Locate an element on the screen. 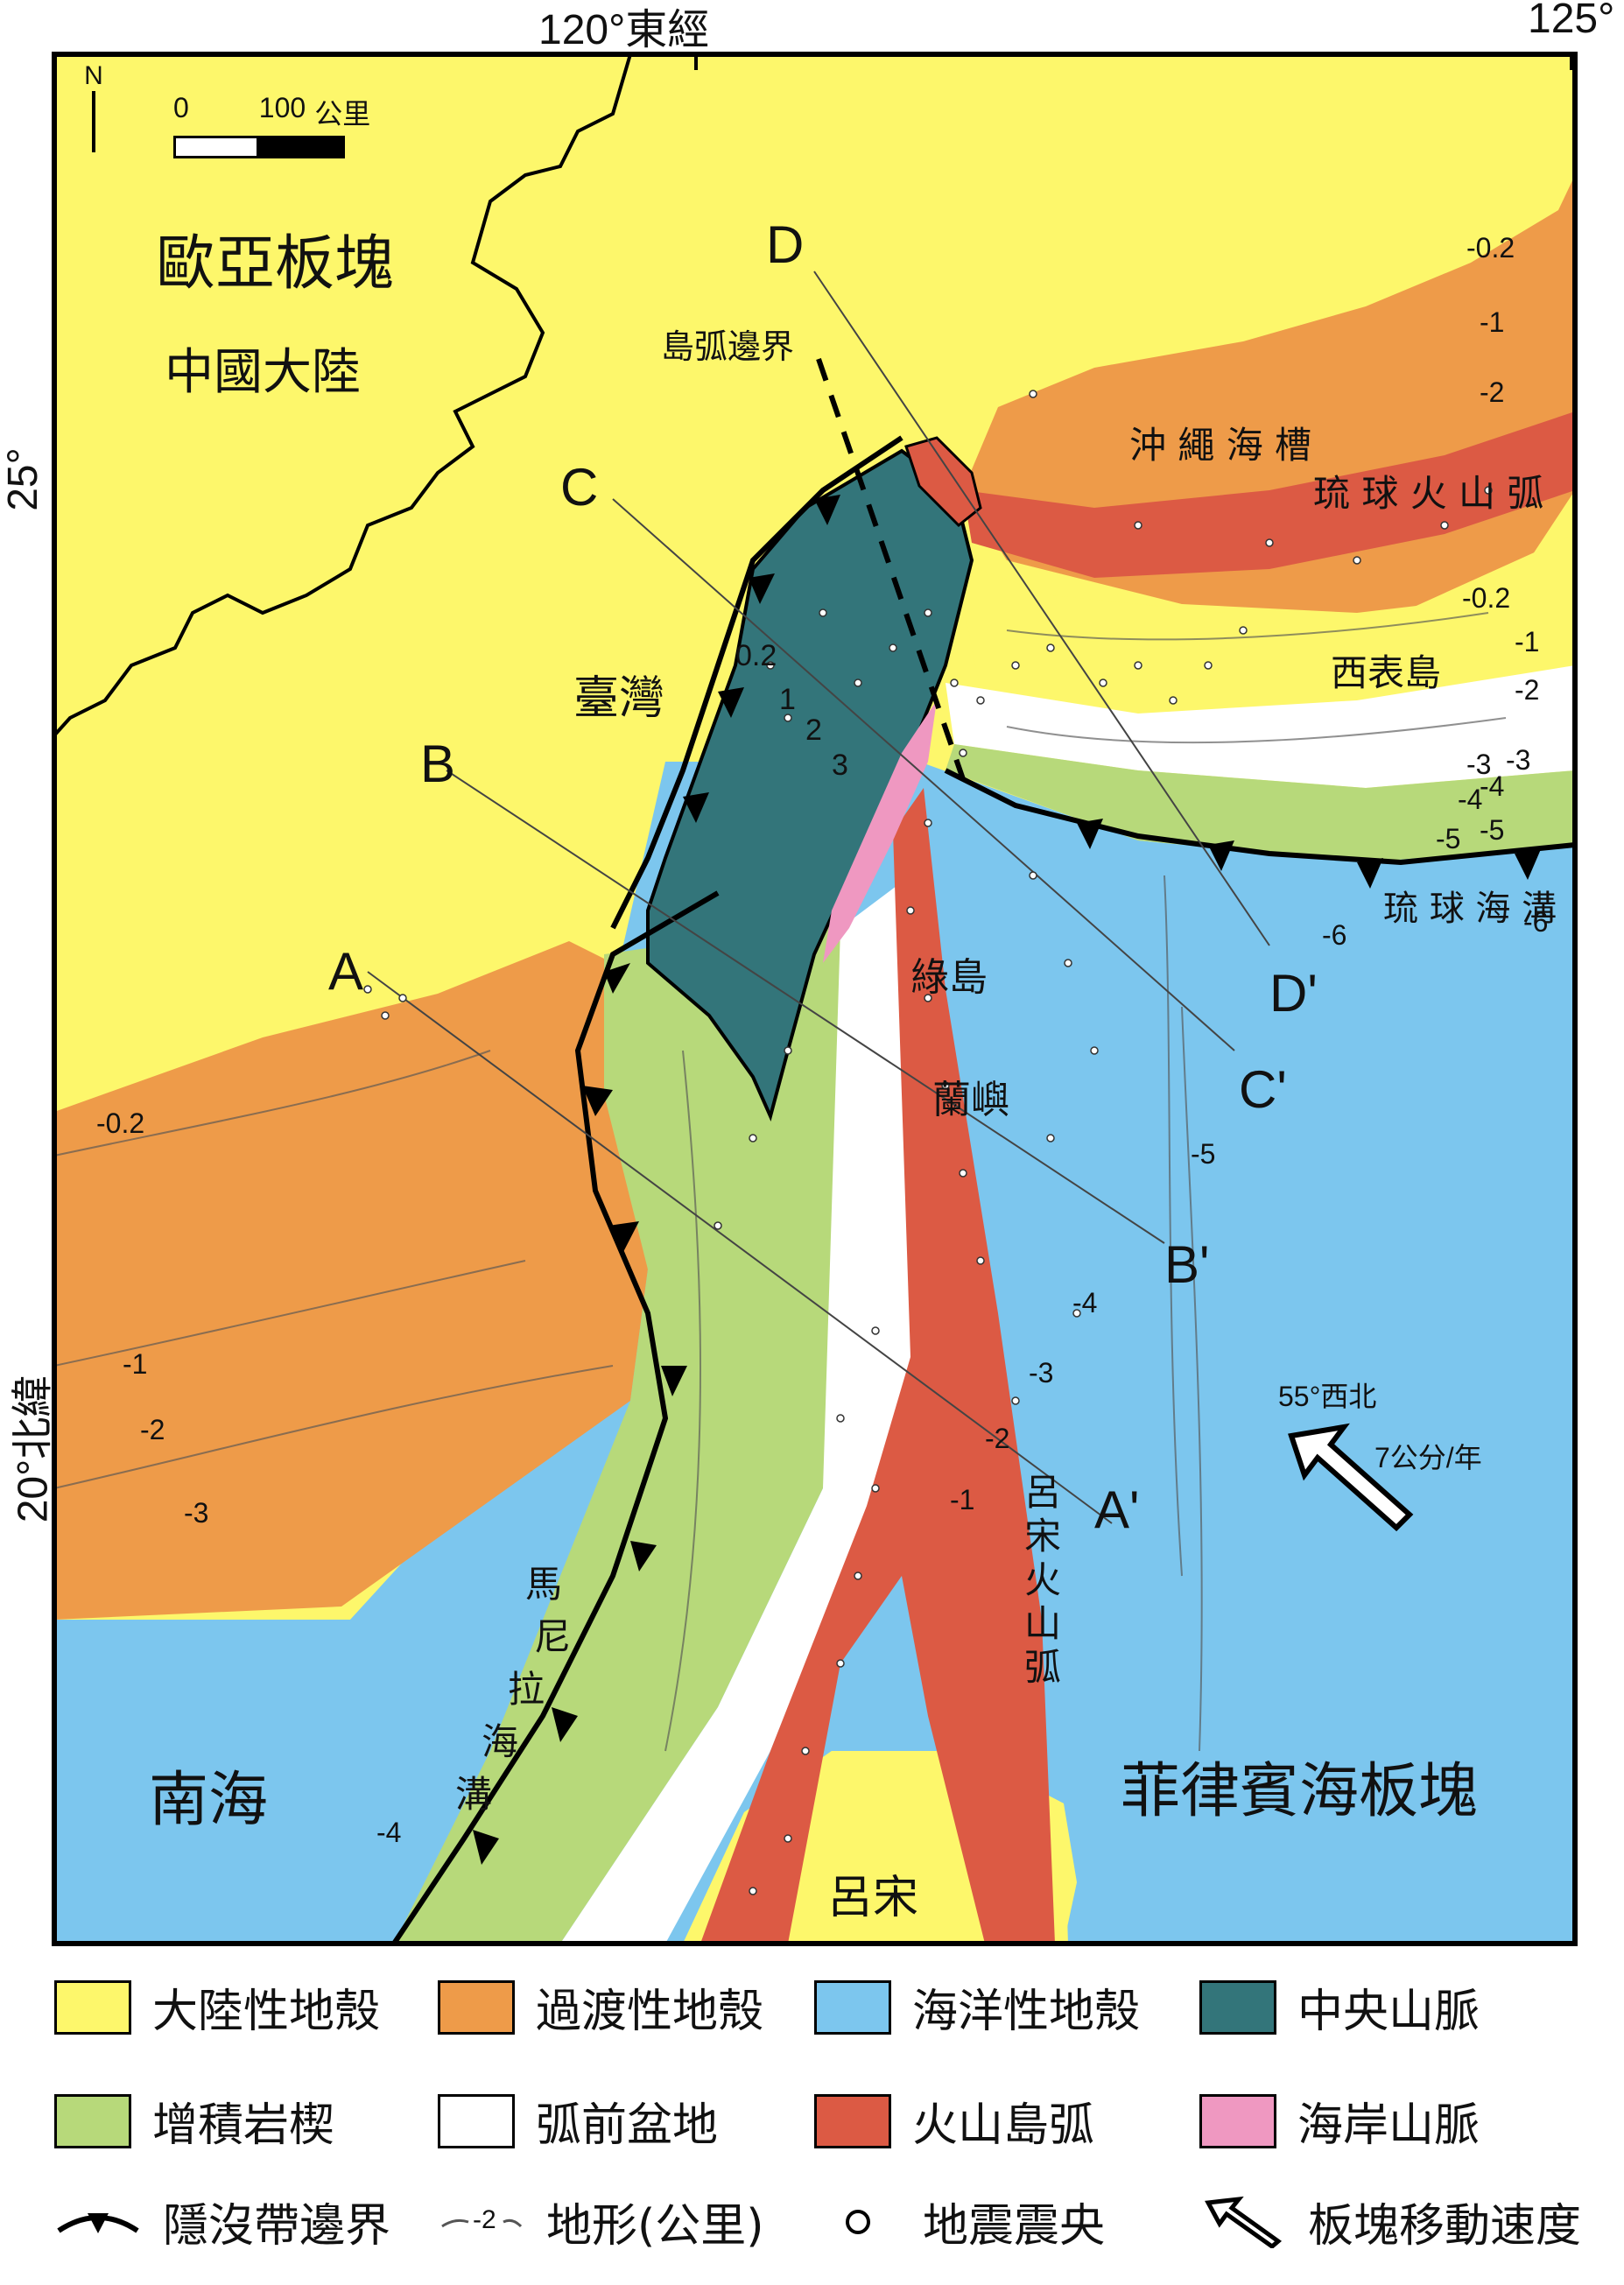 The image size is (1624, 2285). legend-item: 大陸性地殼 is located at coordinates (217, 2007).